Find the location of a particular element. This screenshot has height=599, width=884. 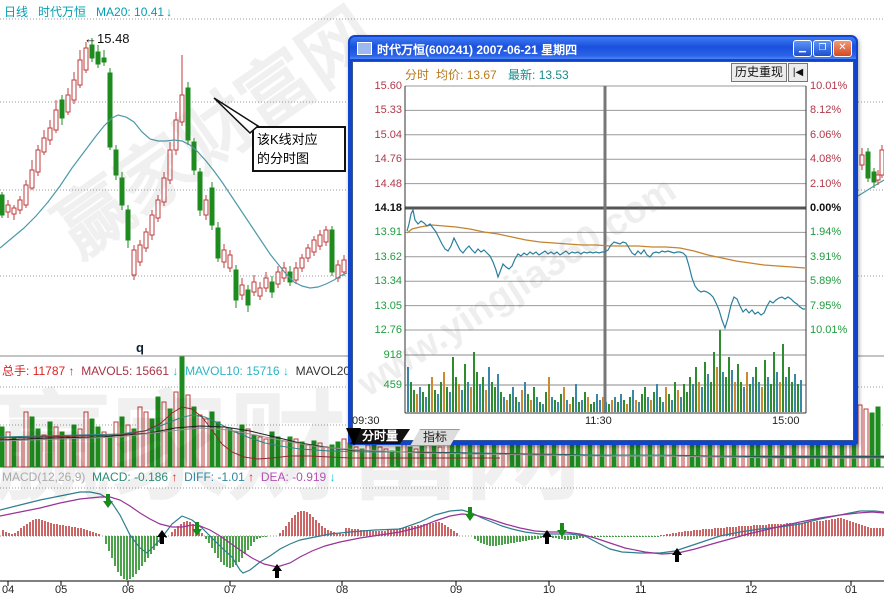

close-button: ✕ is located at coordinates (842, 48).